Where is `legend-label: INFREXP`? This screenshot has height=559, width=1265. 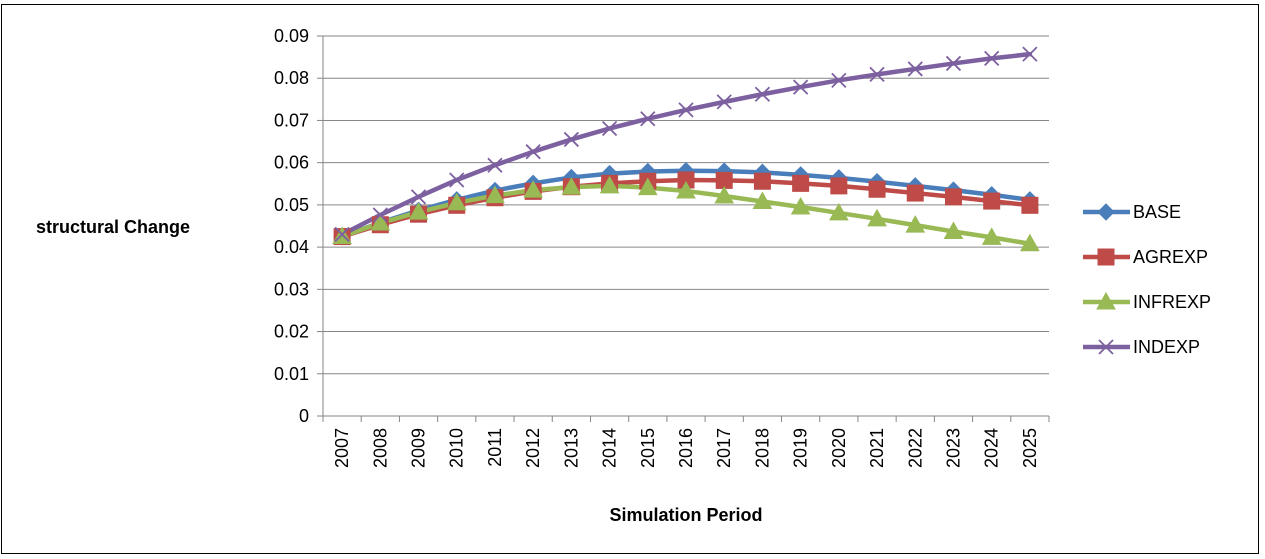
legend-label: INFREXP is located at coordinates (1172, 302).